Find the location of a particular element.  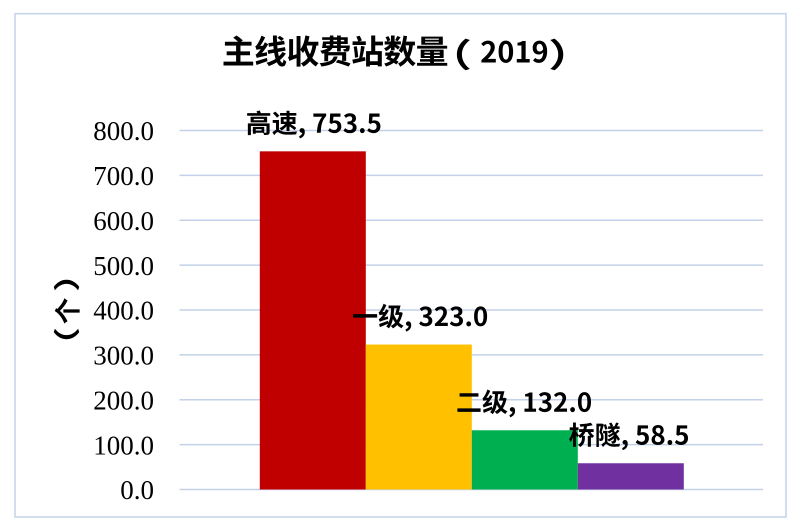

svg-text: 100.0 is located at coordinates (123, 445).